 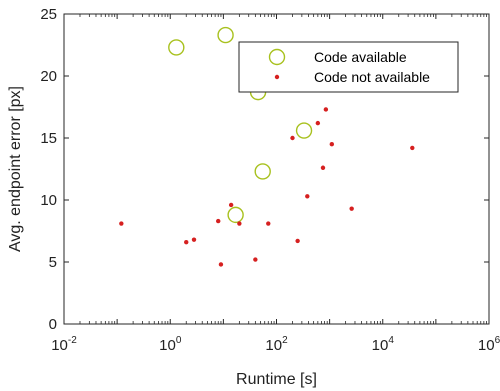 I want to click on x-axis-title: Runtime [s], so click(x=276, y=379).